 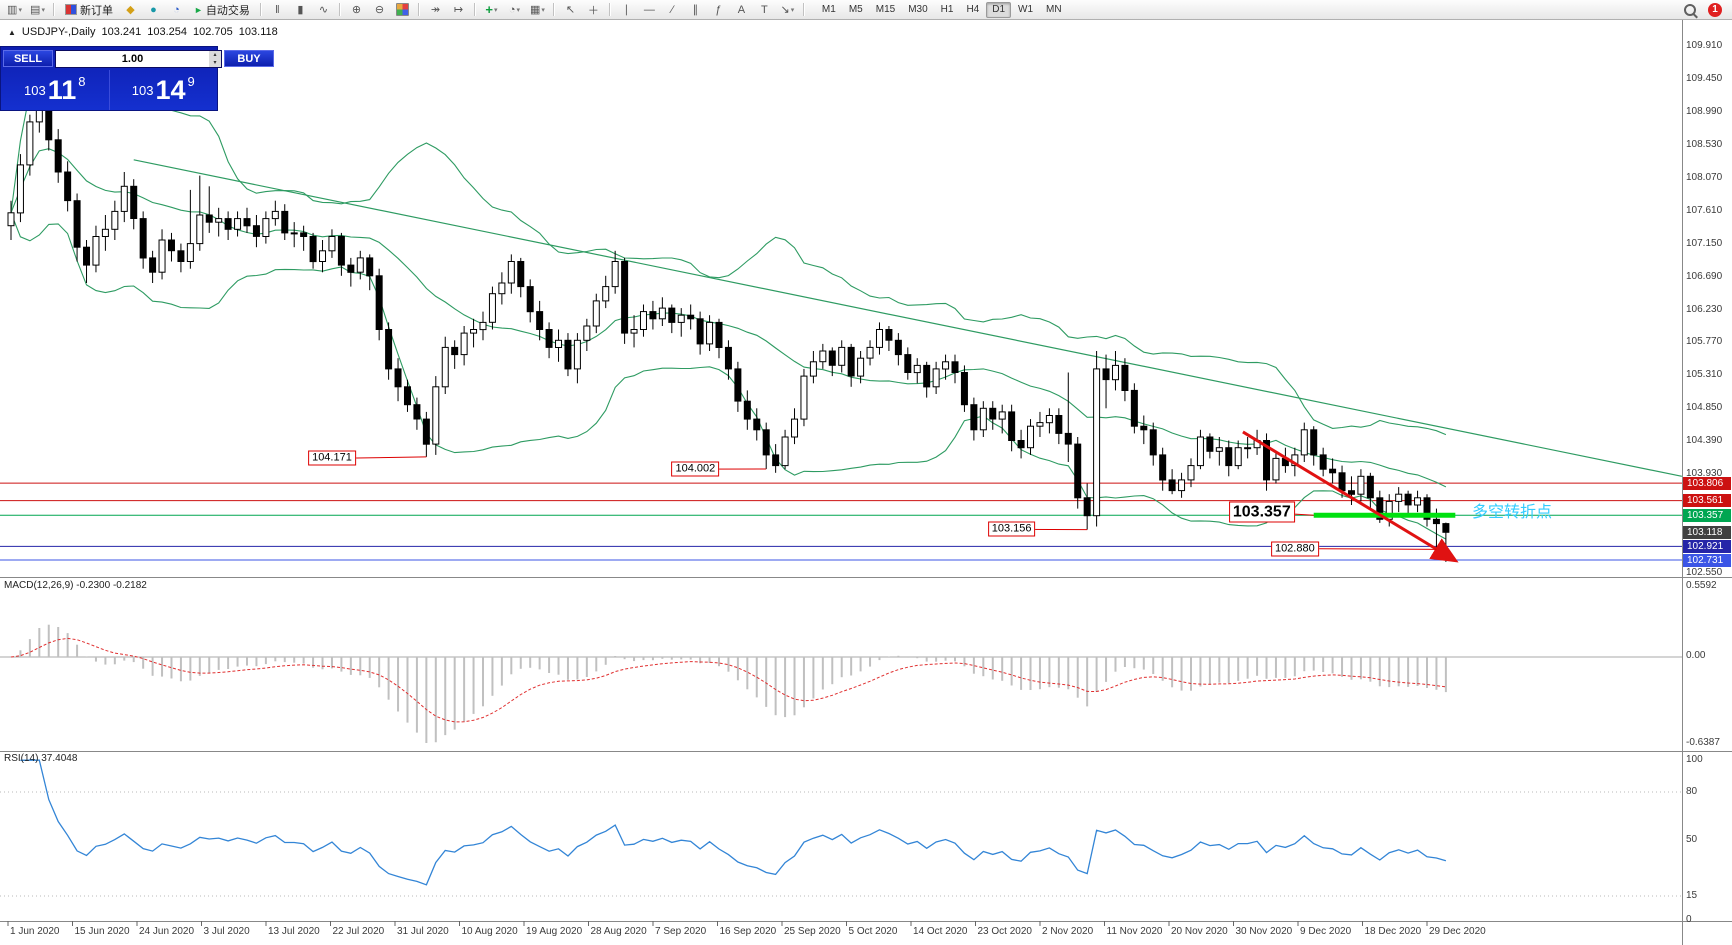 I want to click on chart-shift-icon: ↦, so click(x=458, y=10).